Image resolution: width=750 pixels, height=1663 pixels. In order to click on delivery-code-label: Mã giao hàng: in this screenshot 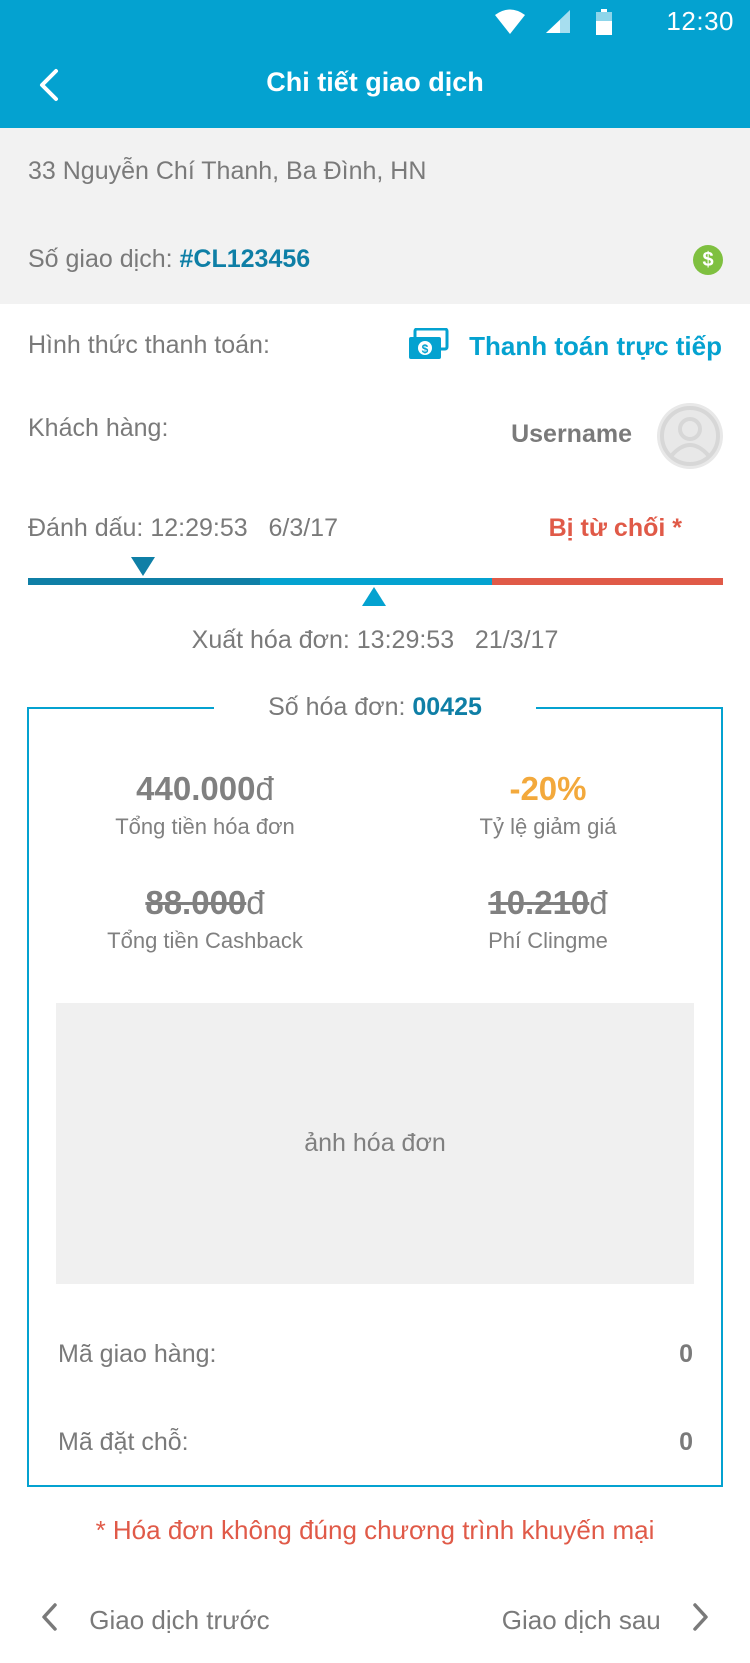, I will do `click(137, 1354)`.